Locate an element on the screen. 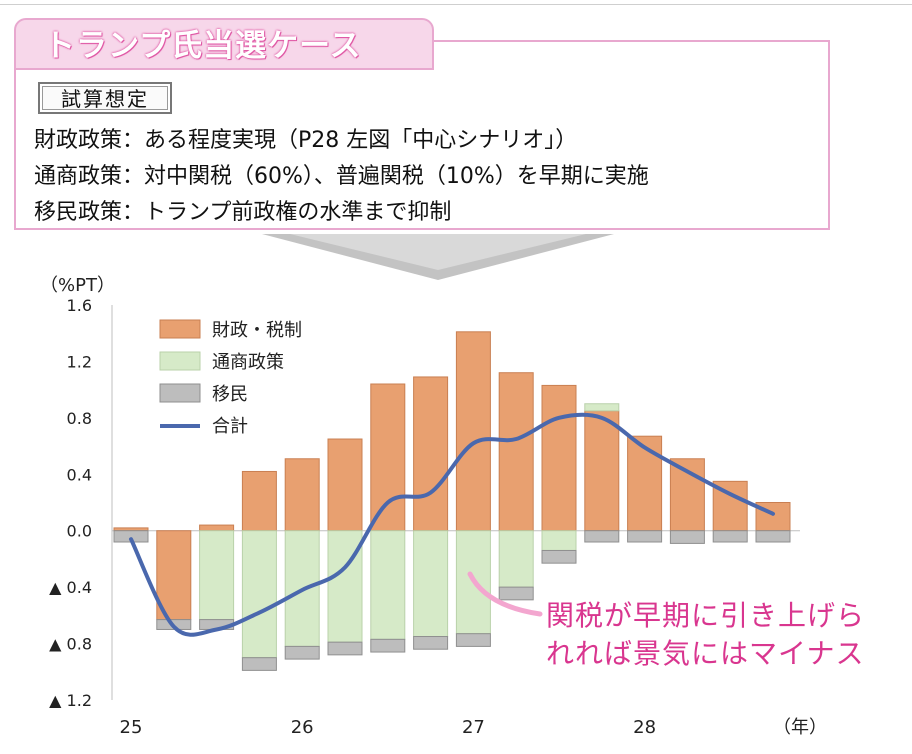  assumption-label: 試算想定 is located at coordinates (105, 98).